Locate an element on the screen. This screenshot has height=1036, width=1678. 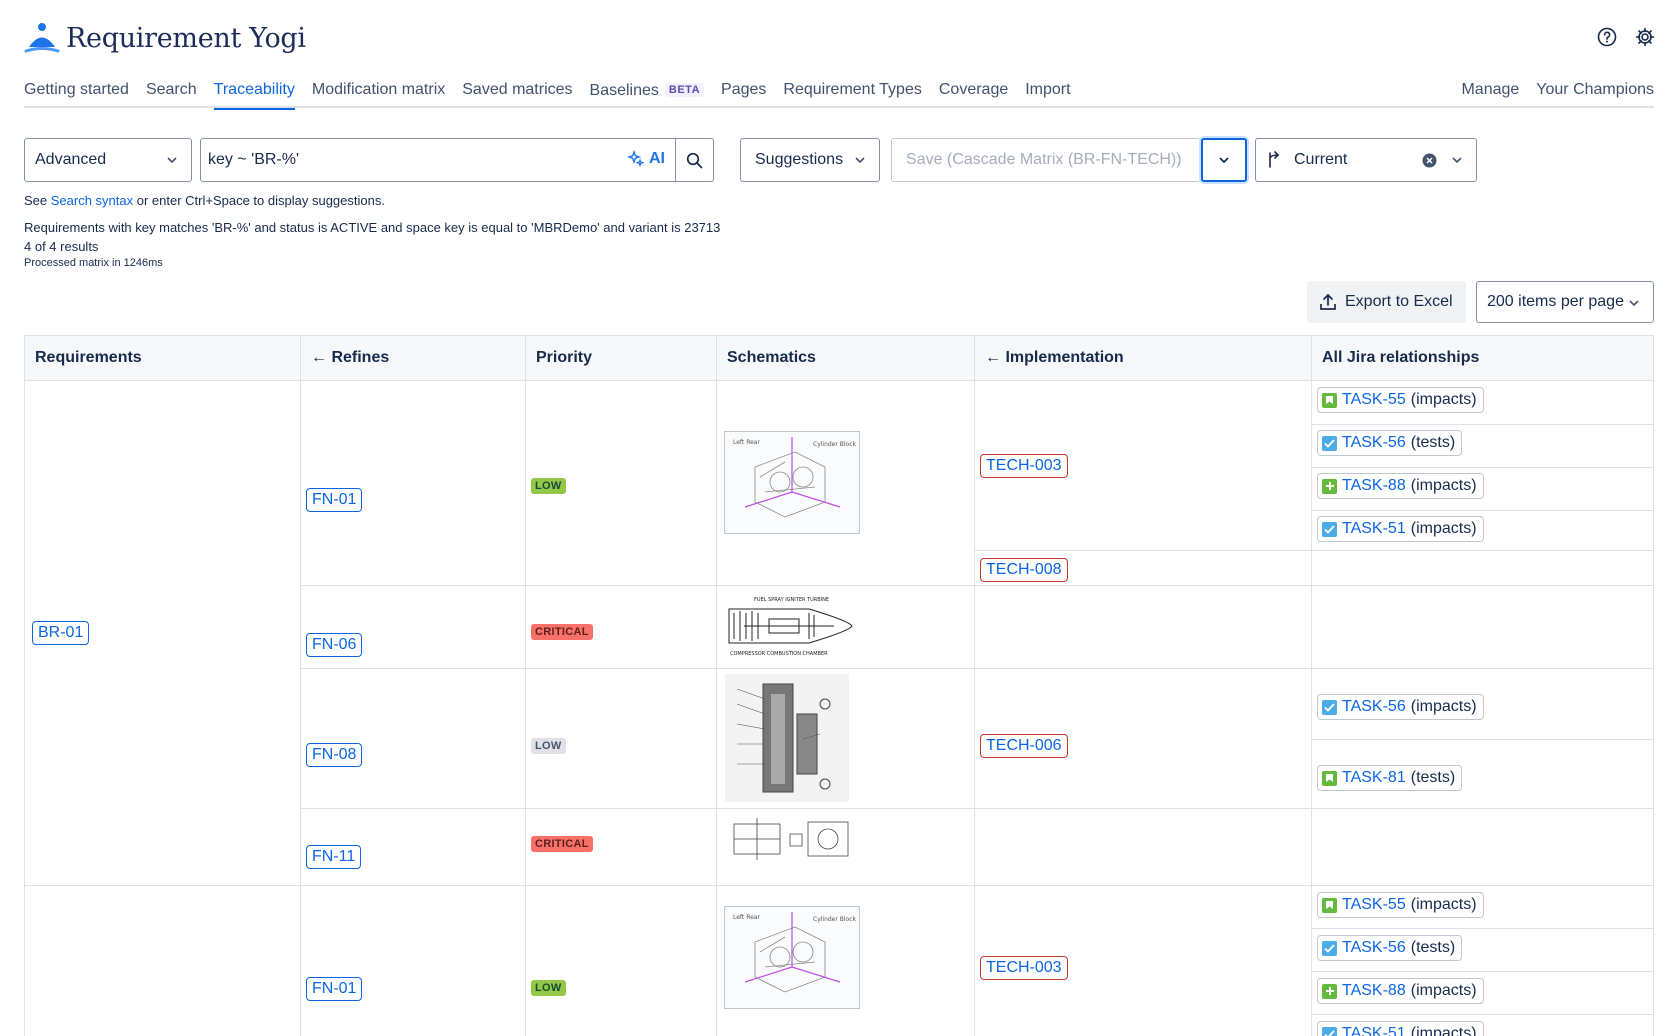
svg-text: Left Rear is located at coordinates (746, 917).